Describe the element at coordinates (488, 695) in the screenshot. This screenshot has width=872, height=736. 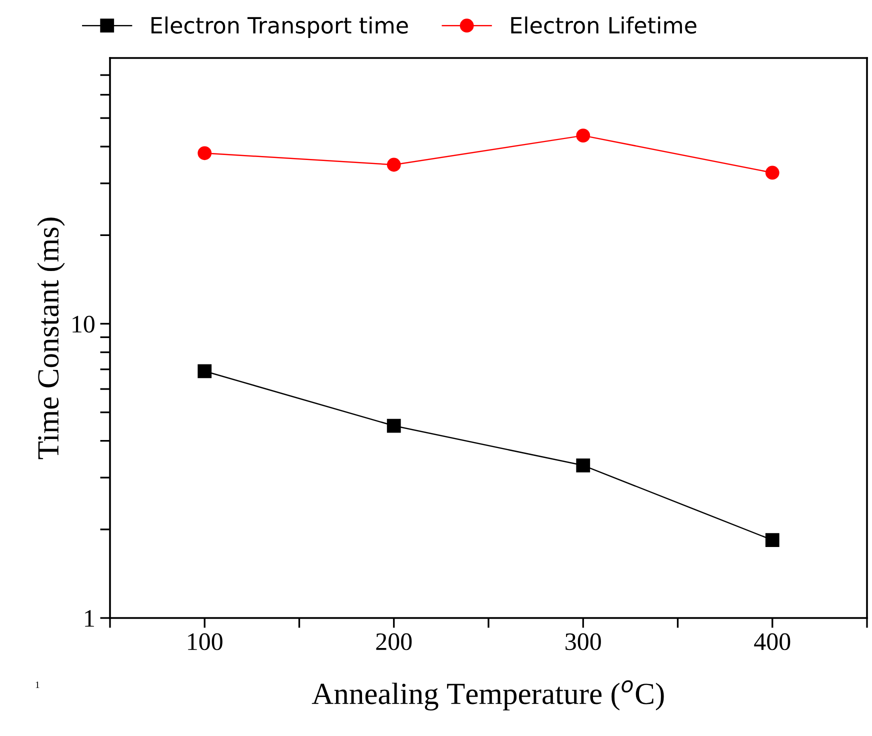
I see `x-axis-title: Annealing Temperature ($^{o}$C)` at that location.